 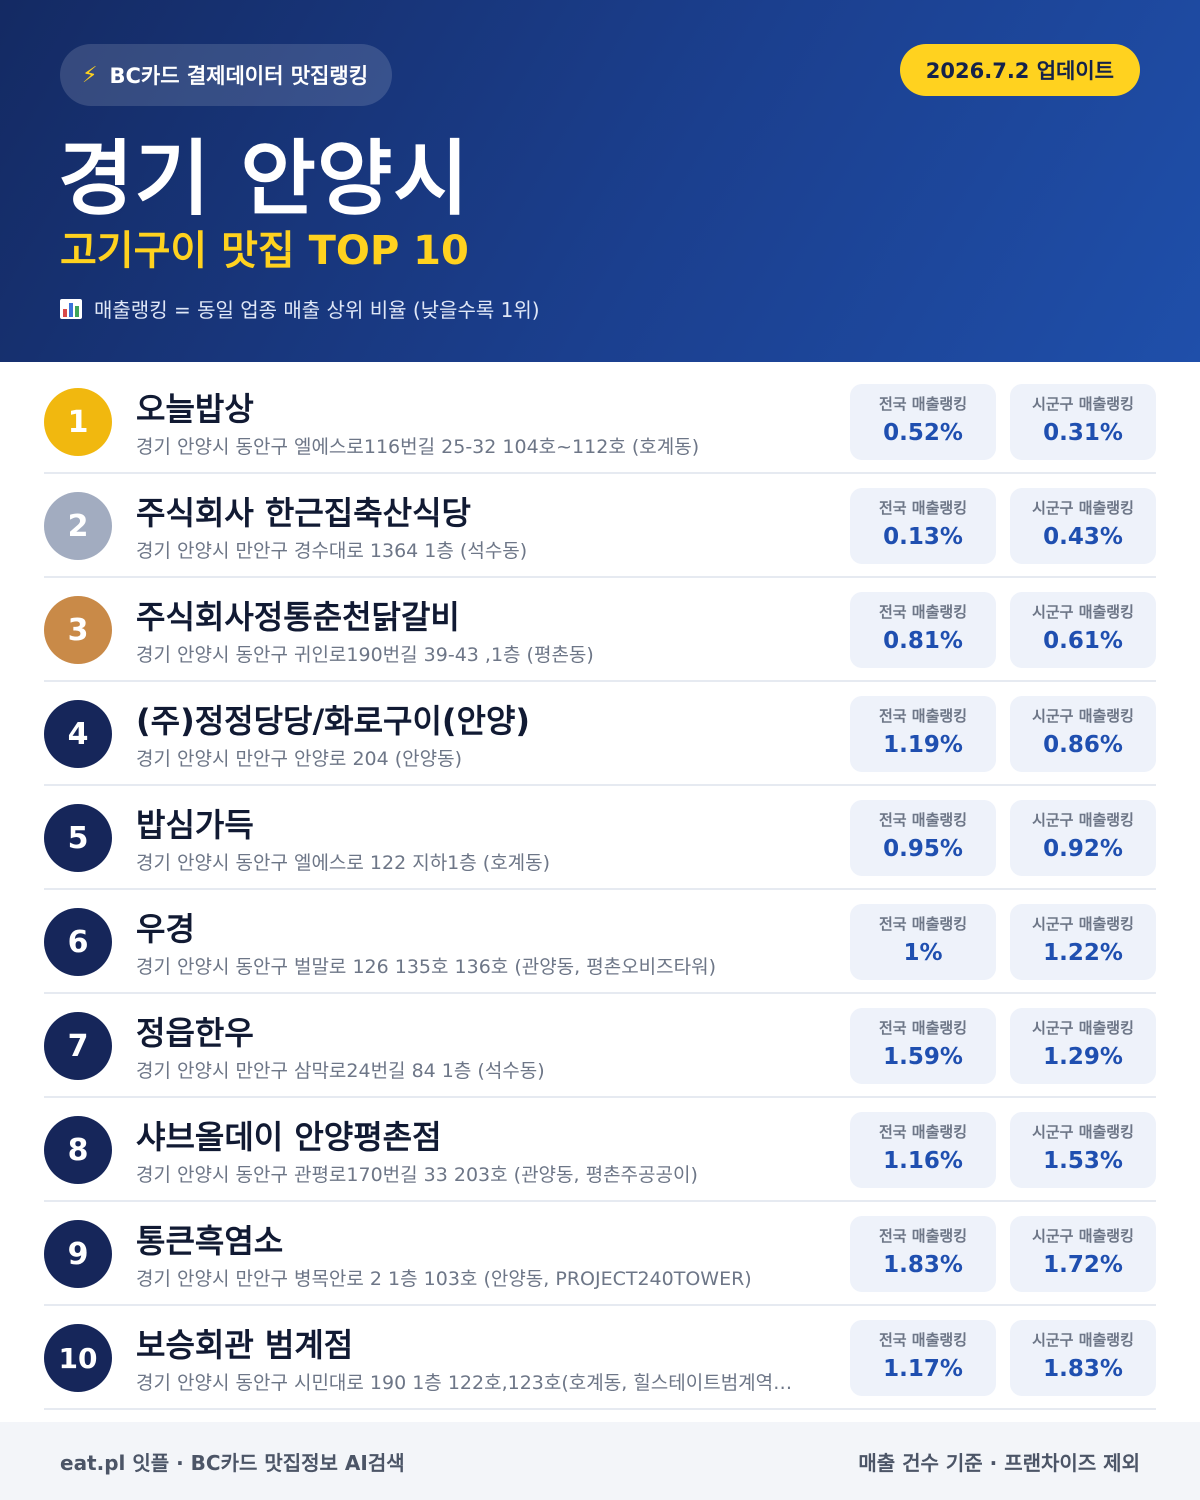 What do you see at coordinates (340, 1071) in the screenshot?
I see `restaurant-address: 경기 안양시 만안구 삼막로24번길 84 1층 (석수동)` at bounding box center [340, 1071].